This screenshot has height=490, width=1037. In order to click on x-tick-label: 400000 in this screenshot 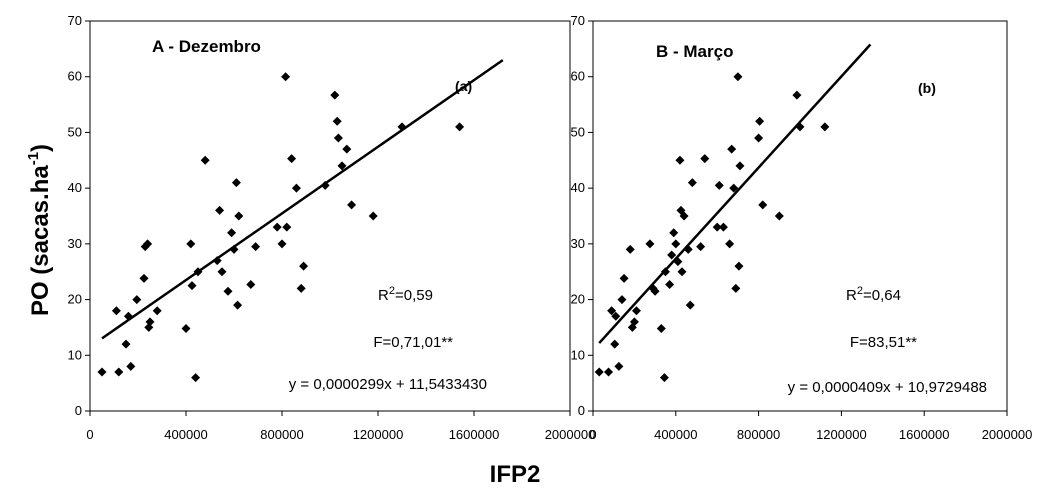, I will do `click(675, 434)`.